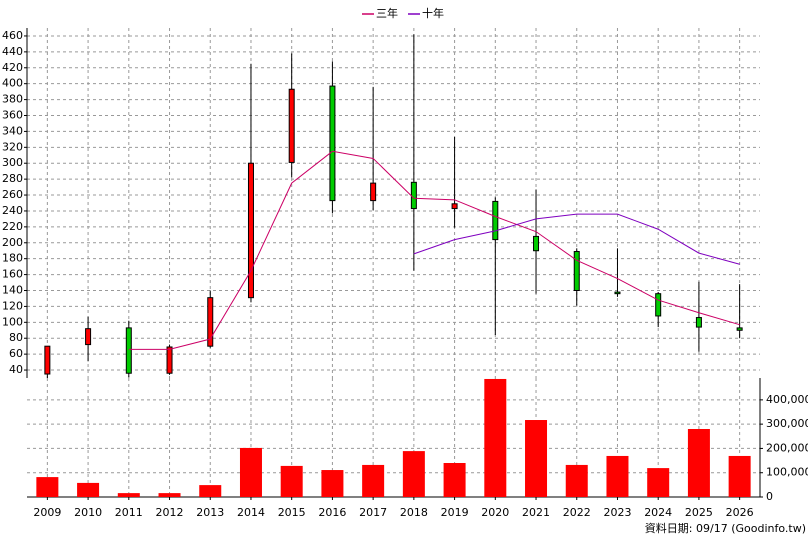 Image resolution: width=808 pixels, height=540 pixels. I want to click on y-tick-label: 440, so click(12, 51).